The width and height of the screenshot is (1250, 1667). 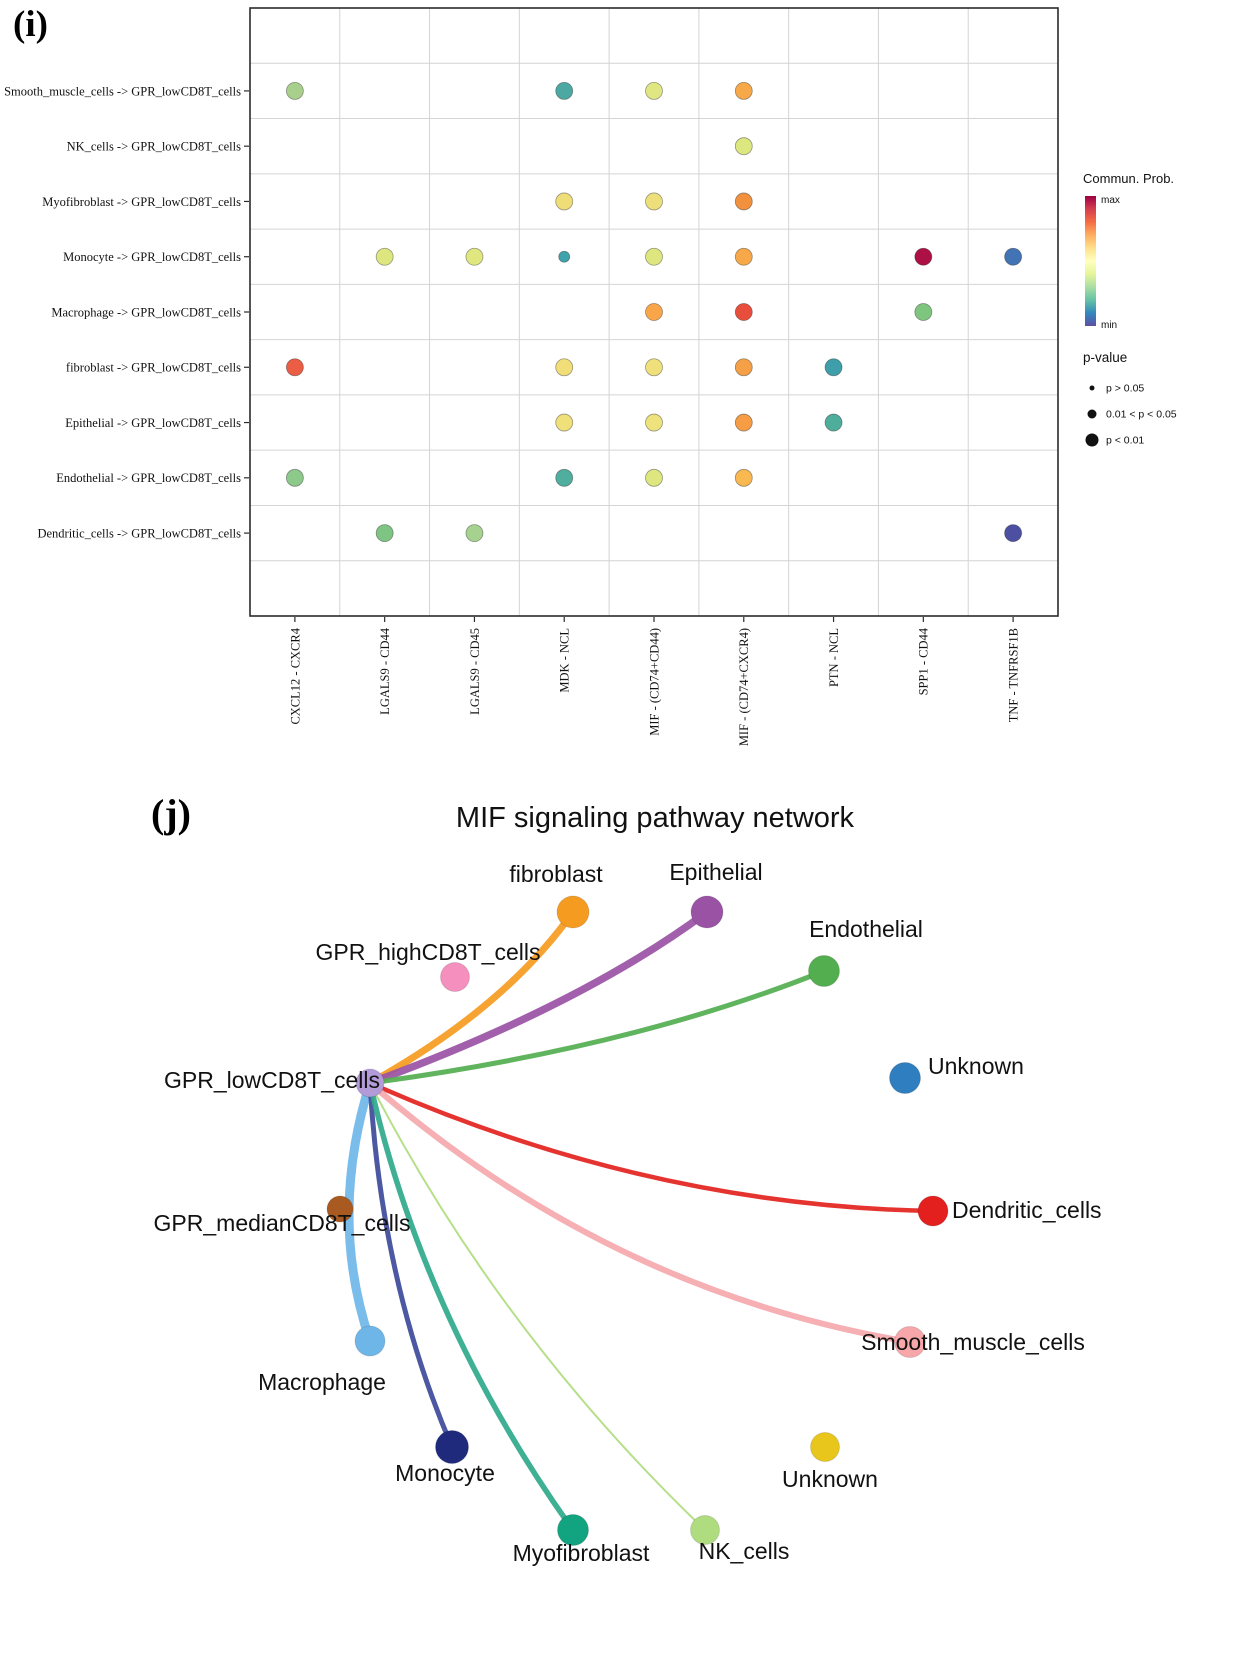 What do you see at coordinates (153, 423) in the screenshot?
I see `y-axis-label: Epithelial -> GPR_lowCD8T_cells` at bounding box center [153, 423].